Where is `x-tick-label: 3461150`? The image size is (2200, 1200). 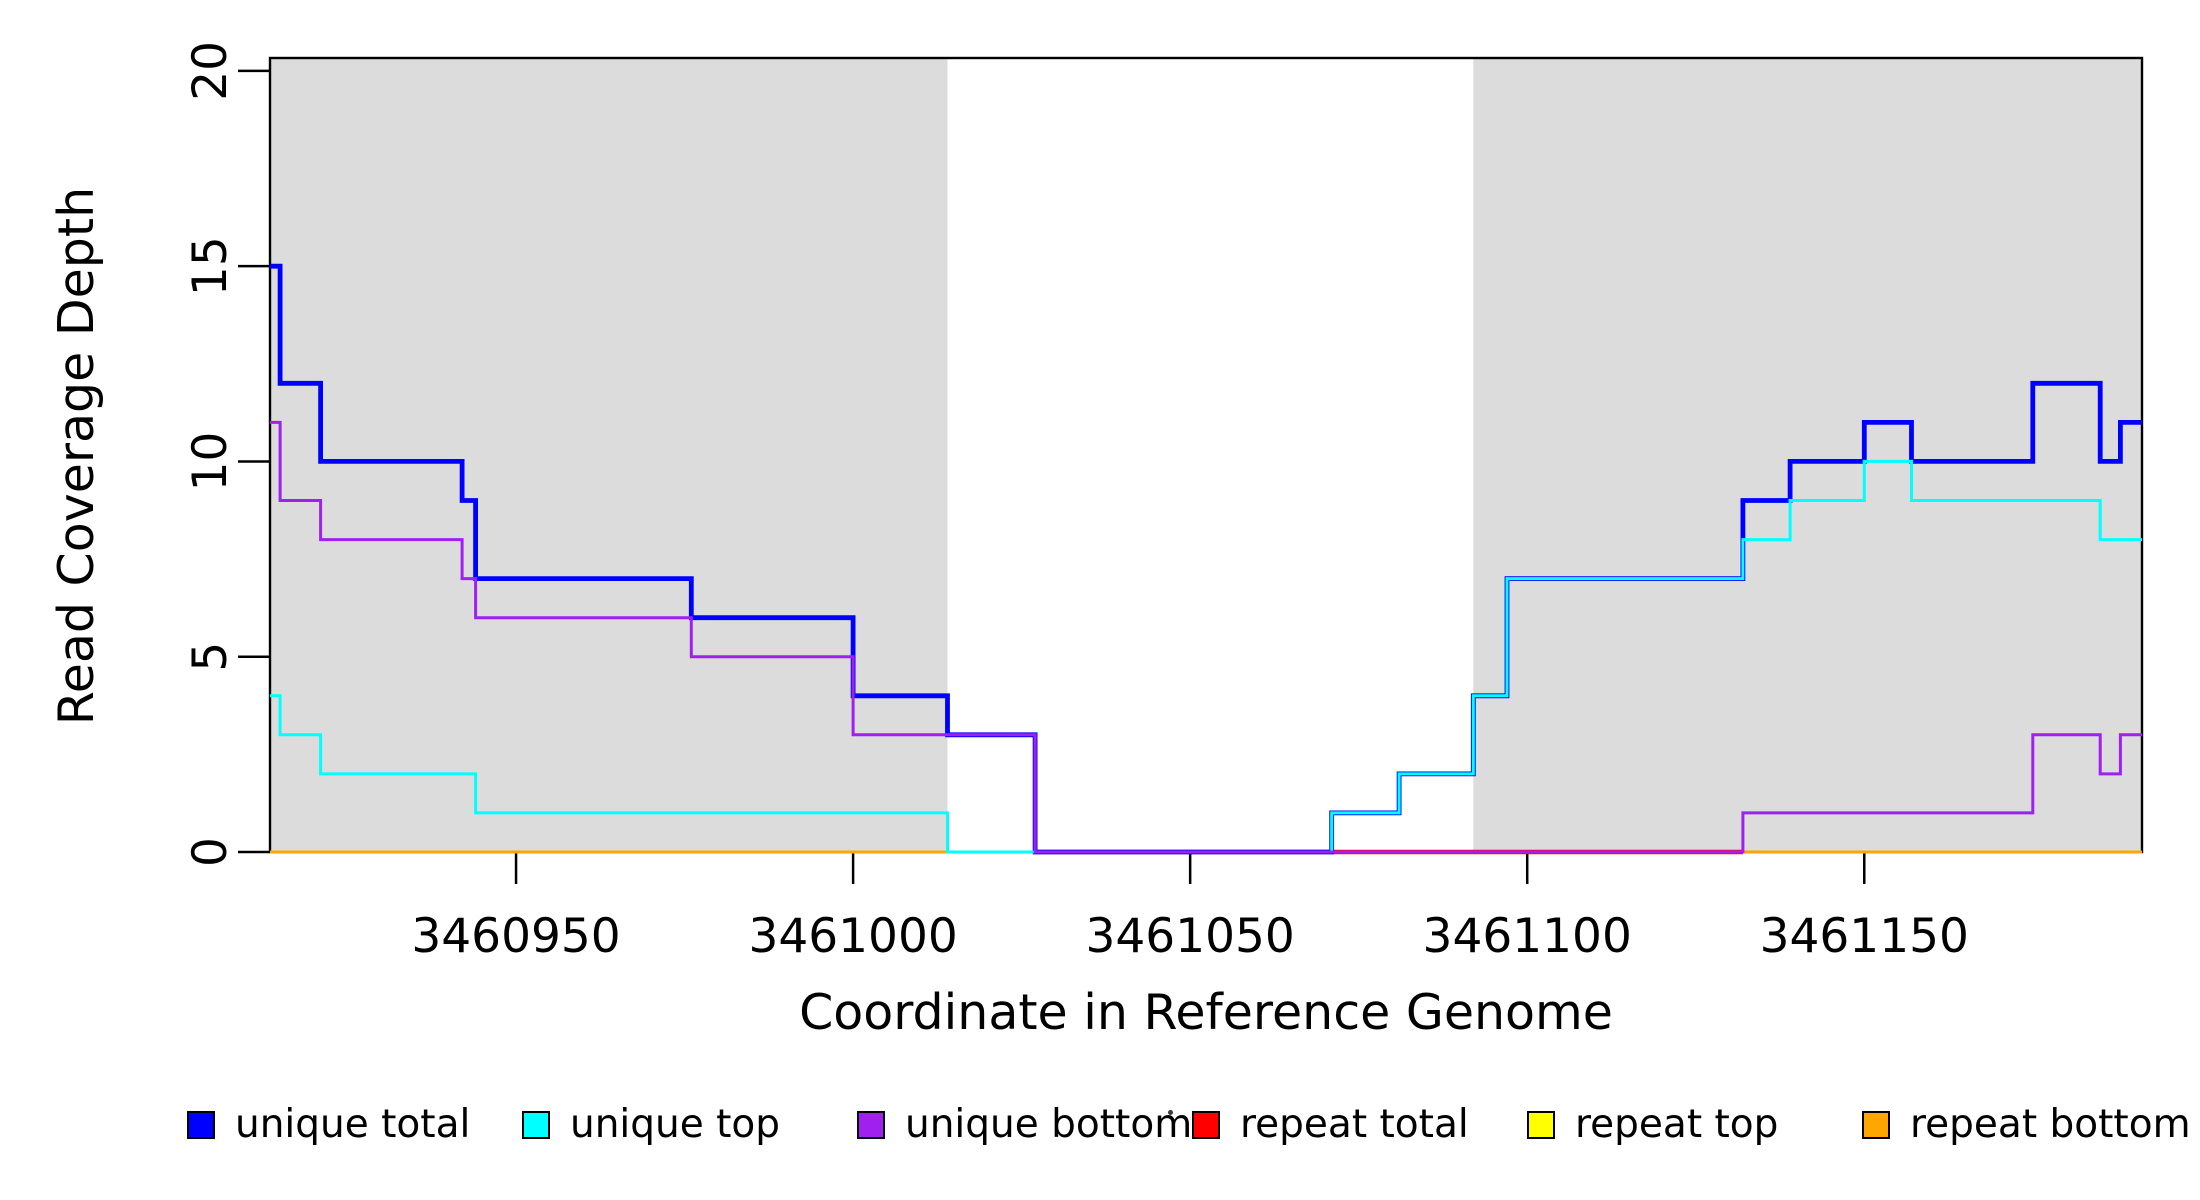
x-tick-label: 3461150 is located at coordinates (1864, 936).